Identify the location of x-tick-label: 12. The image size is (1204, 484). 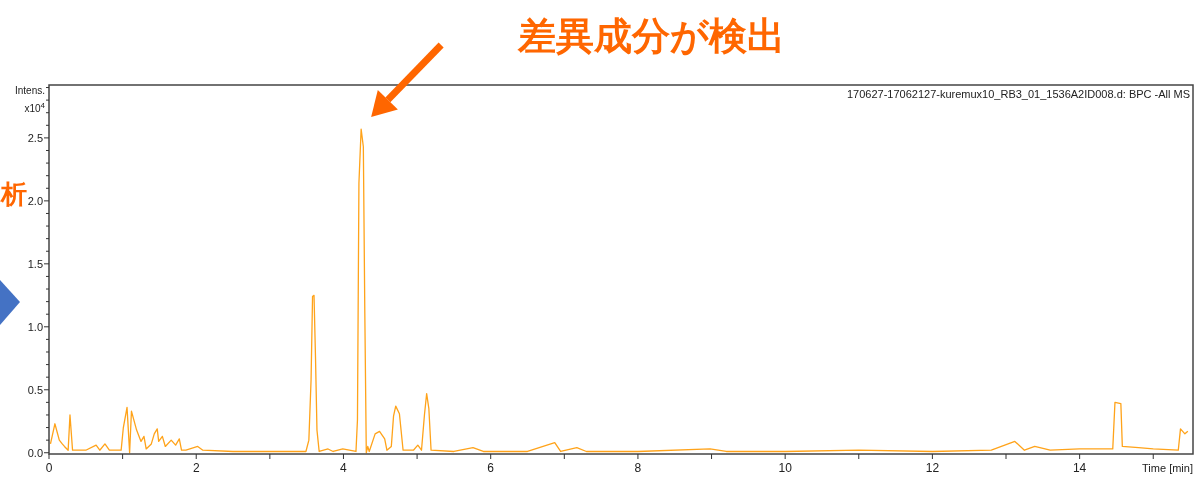
(932, 468).